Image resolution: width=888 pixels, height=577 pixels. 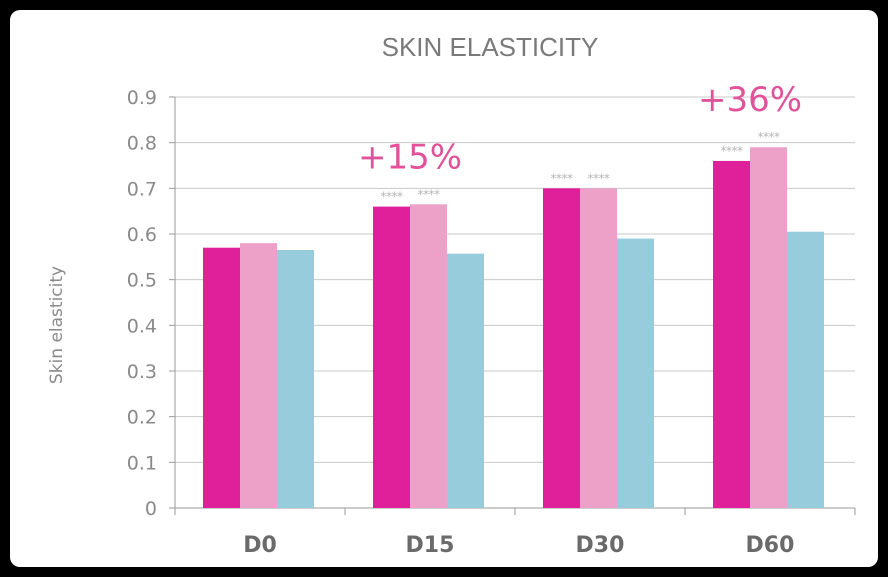 I want to click on significance-markers: **** **** **** **** **** ****, so click(x=581, y=166).